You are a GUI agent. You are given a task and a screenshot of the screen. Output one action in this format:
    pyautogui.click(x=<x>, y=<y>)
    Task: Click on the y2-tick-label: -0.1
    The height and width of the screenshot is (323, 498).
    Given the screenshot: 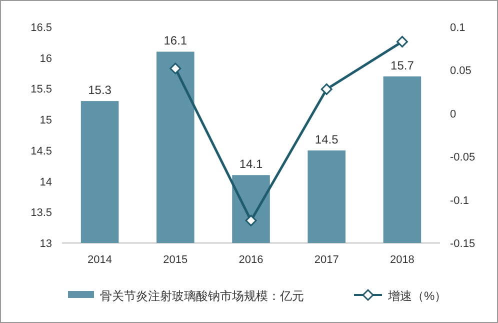 What is the action you would take?
    pyautogui.click(x=459, y=200)
    